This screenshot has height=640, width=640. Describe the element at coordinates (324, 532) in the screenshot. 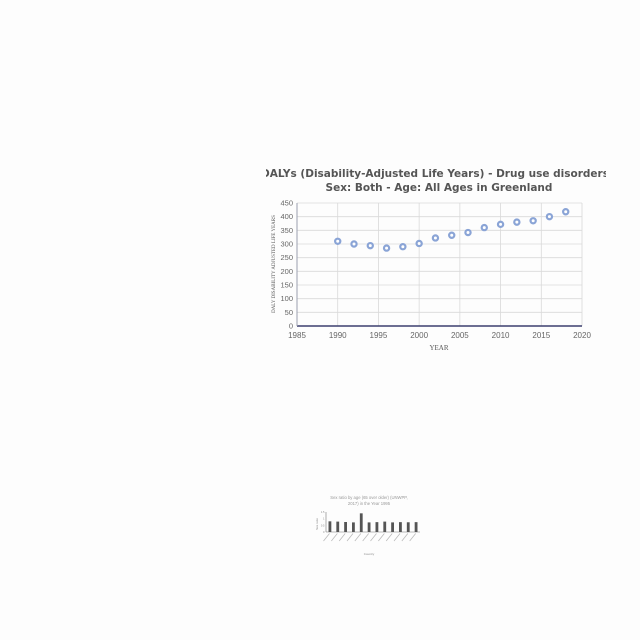

I see `mini-y-tick-label: 0` at that location.